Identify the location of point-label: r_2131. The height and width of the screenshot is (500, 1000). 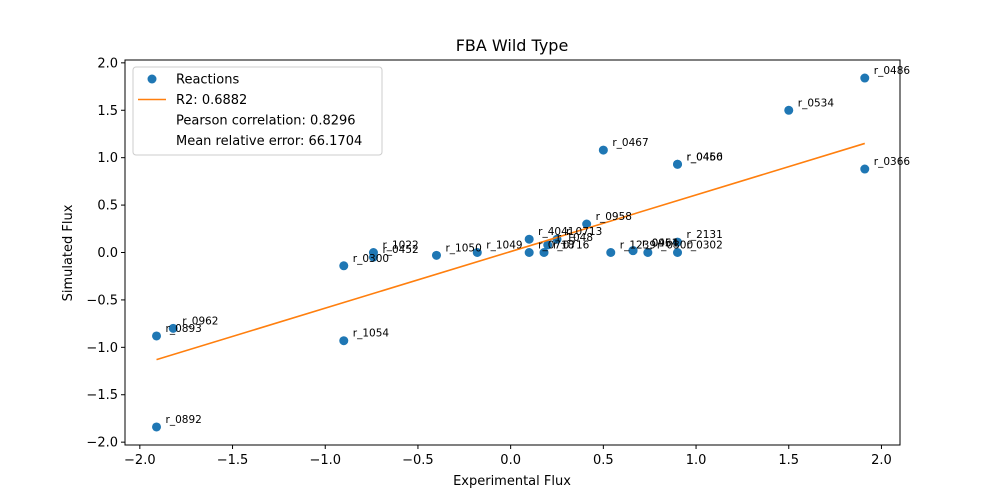
(705, 235).